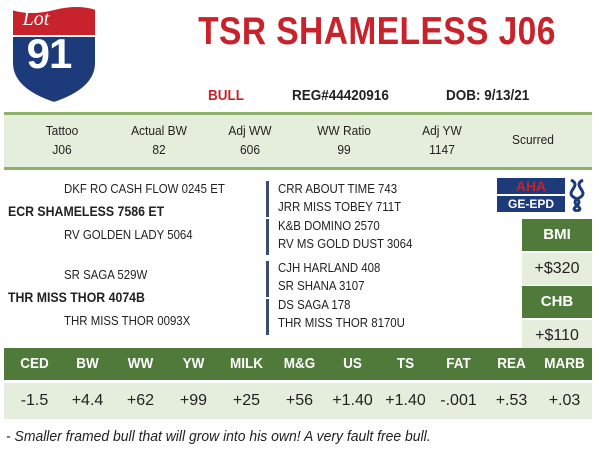 The image size is (599, 459). Describe the element at coordinates (511, 363) in the screenshot. I see `epd-header-rea: REA` at that location.